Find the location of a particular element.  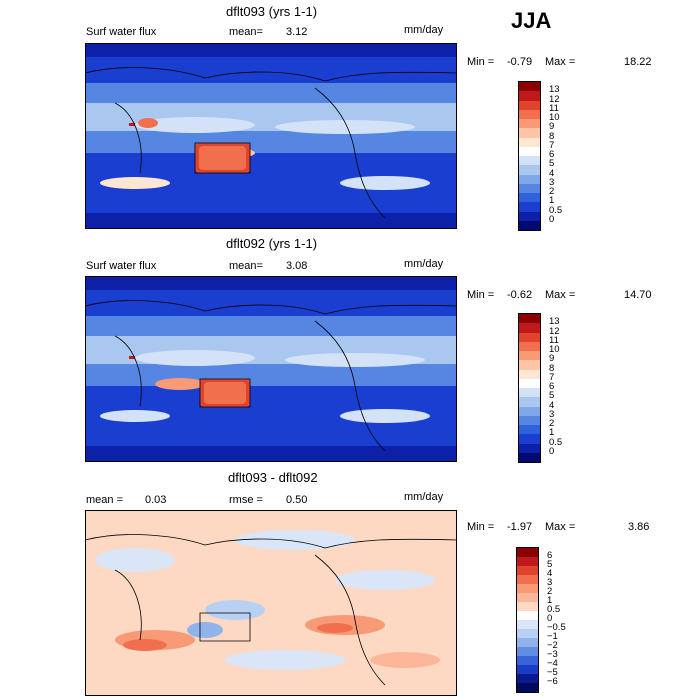

colorbar-tick-label: 12 is located at coordinates (554, 331).